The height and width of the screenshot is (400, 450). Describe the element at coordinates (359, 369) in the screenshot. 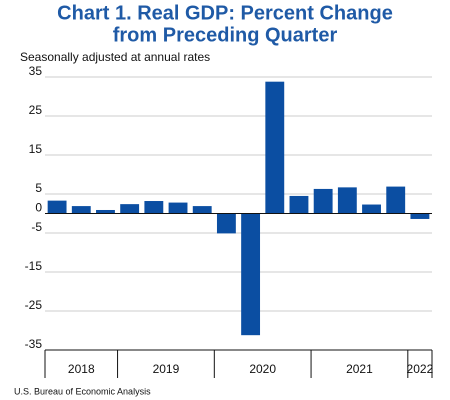

I see `x-group-label: 2021` at that location.